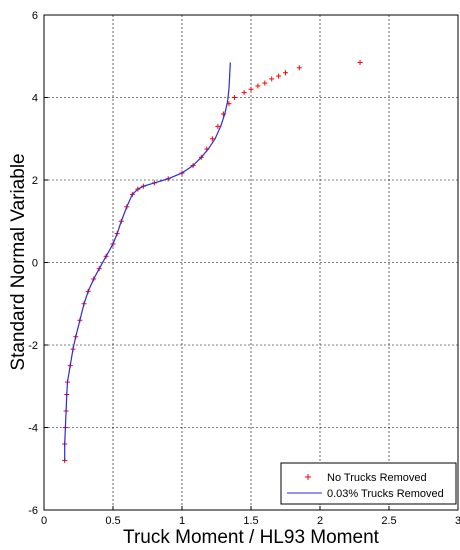 The width and height of the screenshot is (460, 550). I want to click on x-tick-label: 2.5, so click(388, 521).